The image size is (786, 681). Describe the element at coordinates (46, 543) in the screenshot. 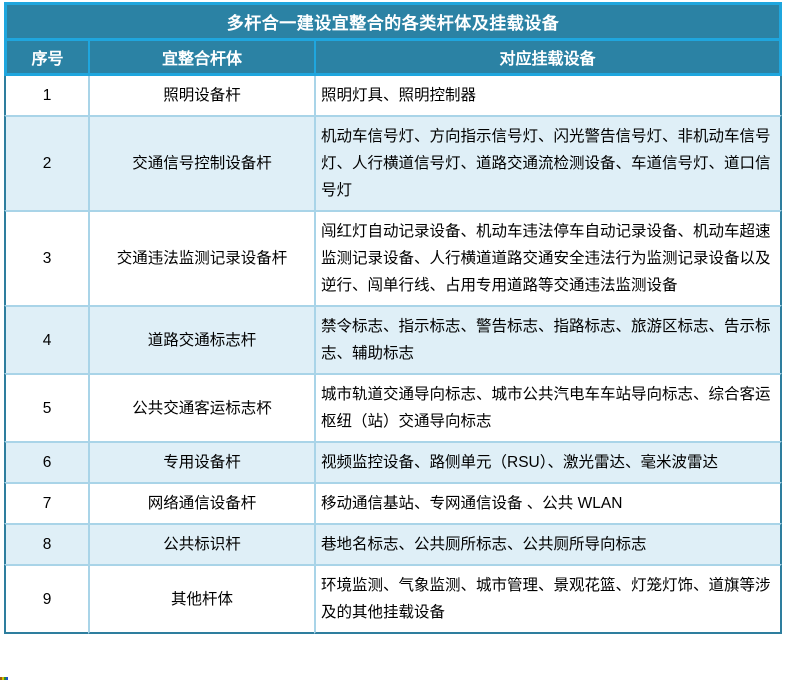

I see `row-index: 8` at that location.